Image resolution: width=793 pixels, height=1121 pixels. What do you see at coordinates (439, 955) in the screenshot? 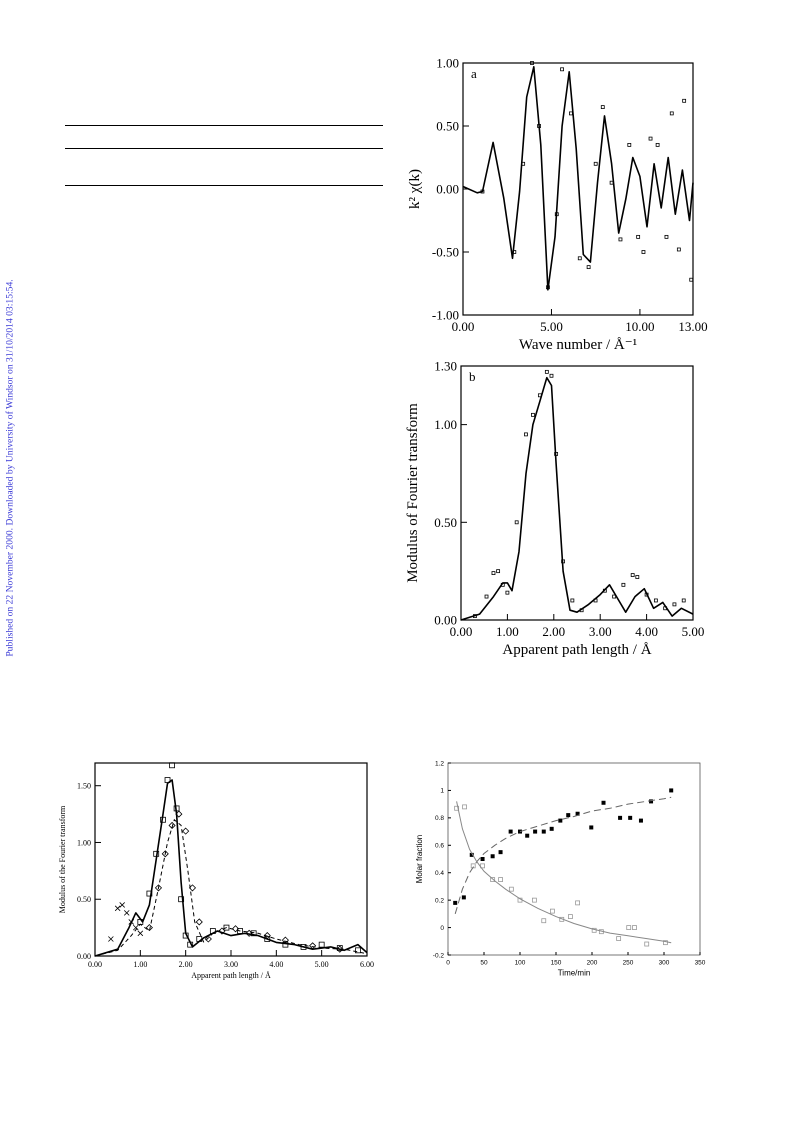
I see `y-tick-label: -0.2` at bounding box center [439, 955].